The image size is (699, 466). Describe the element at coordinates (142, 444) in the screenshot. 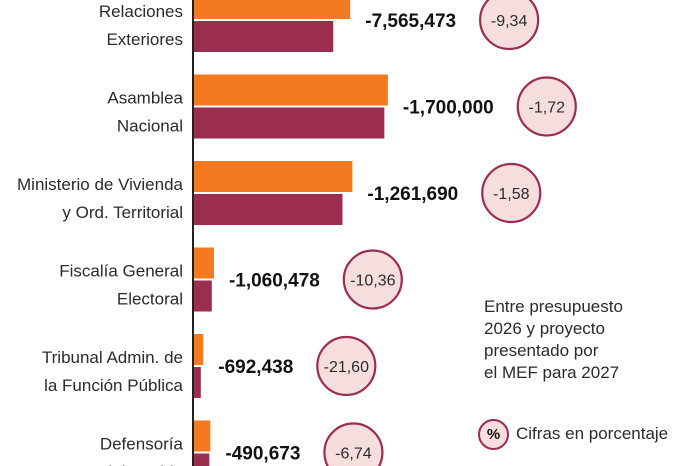

I see `category-label: Defensoría` at that location.